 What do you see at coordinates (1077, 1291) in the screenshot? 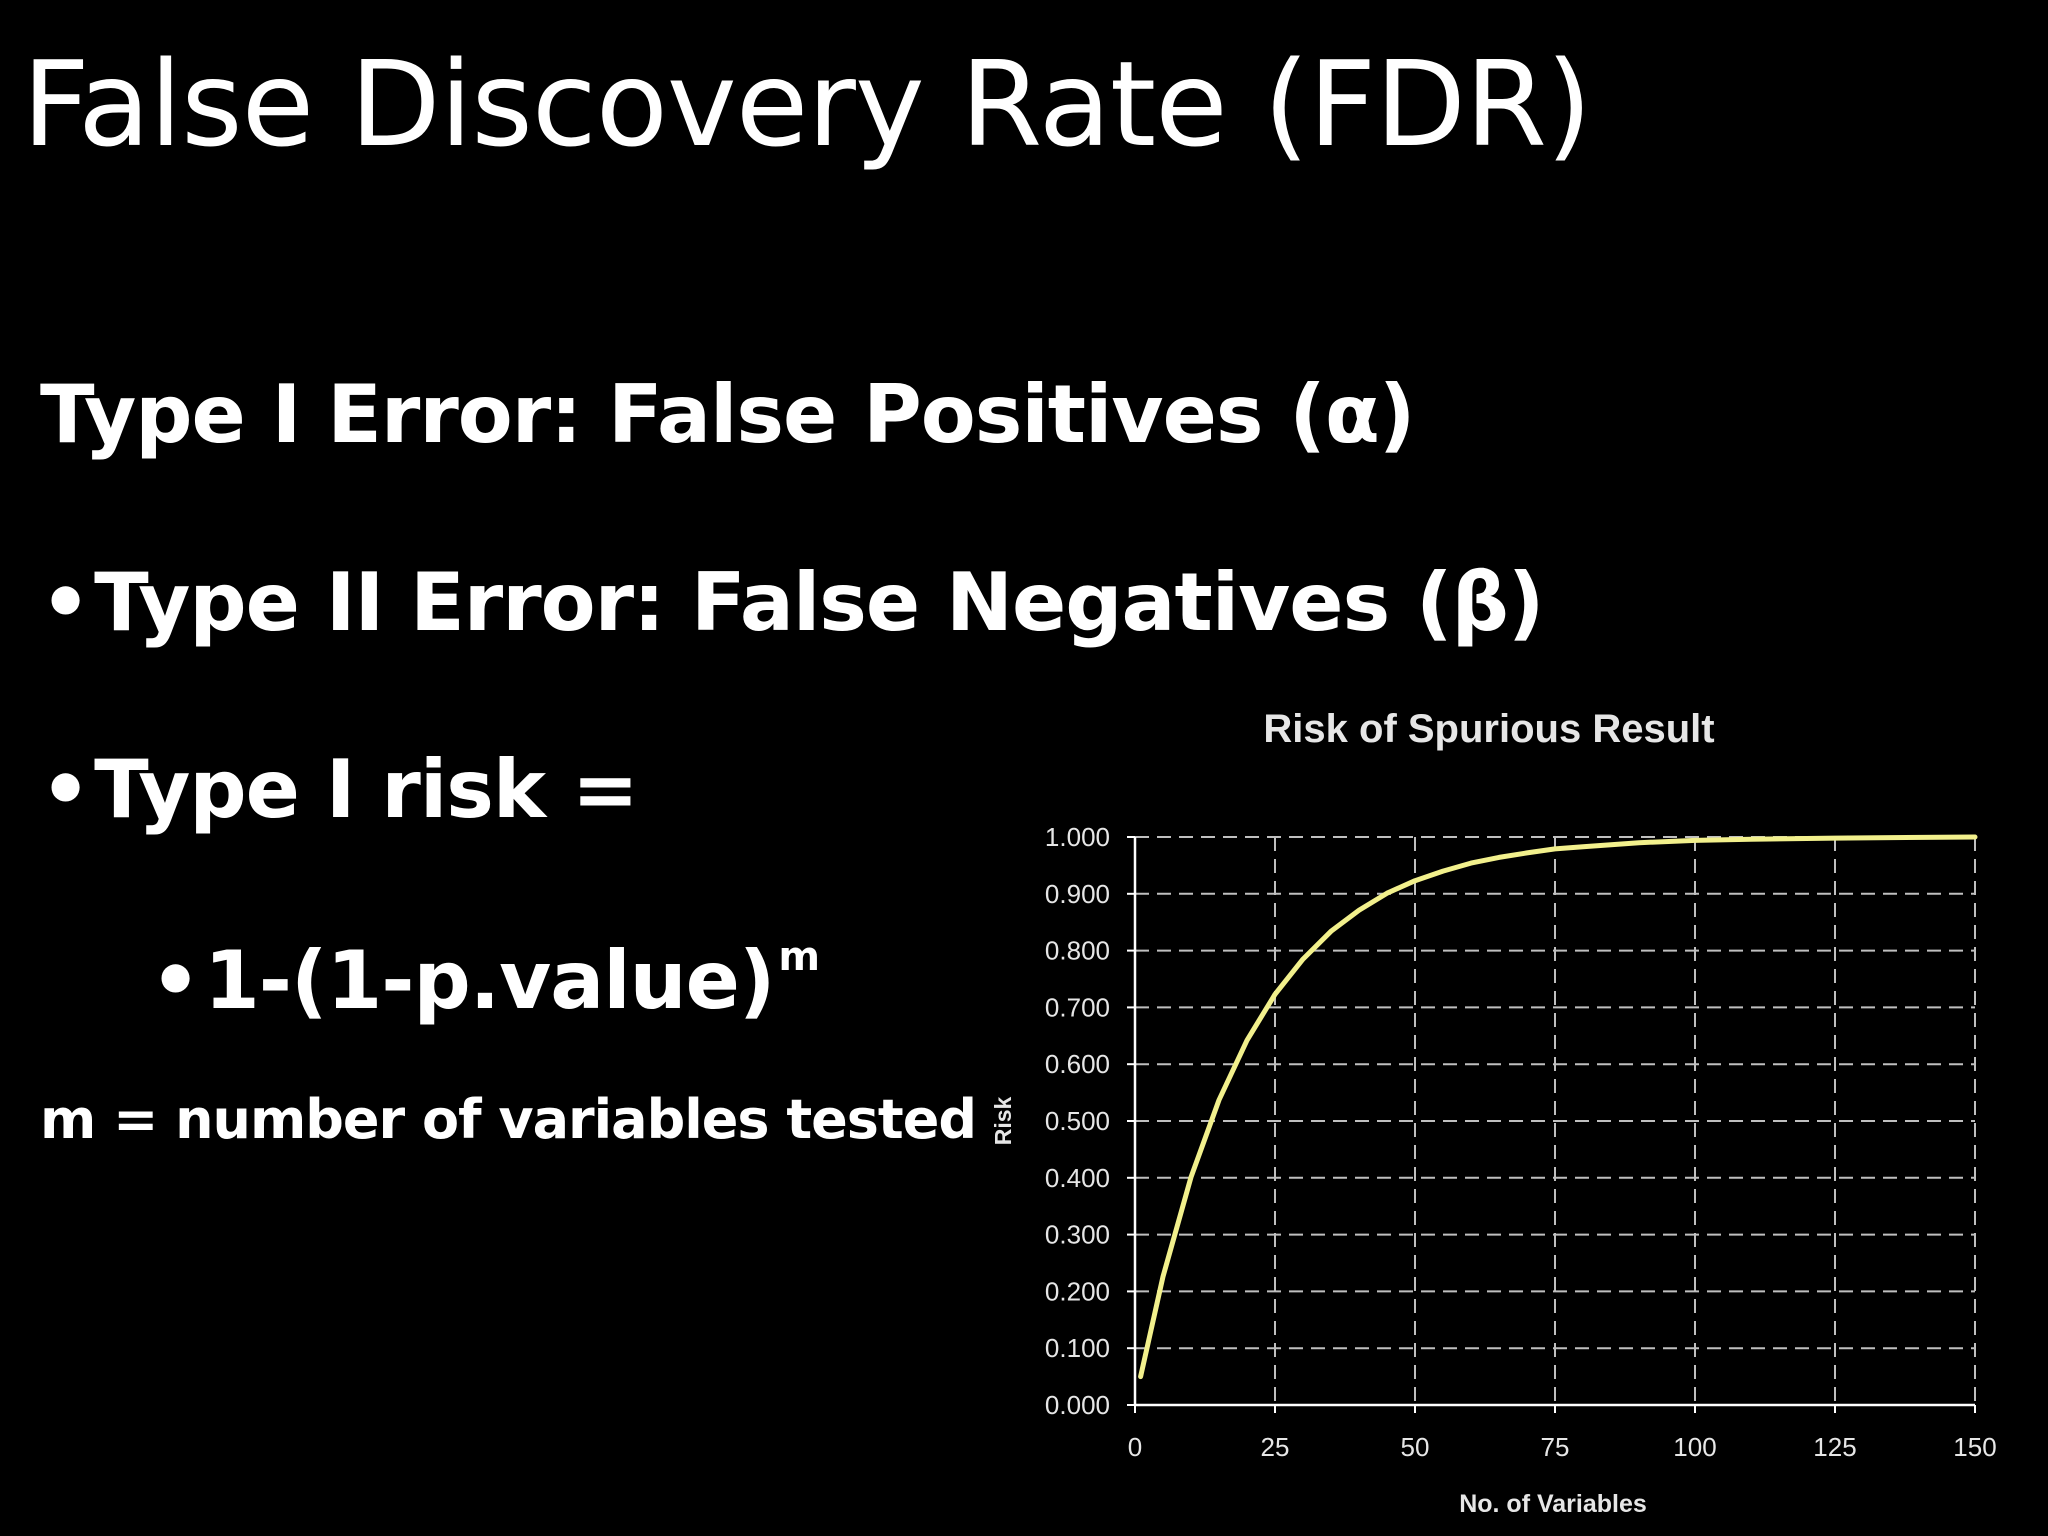
I see `y-tick-label: 0.200` at bounding box center [1077, 1291].